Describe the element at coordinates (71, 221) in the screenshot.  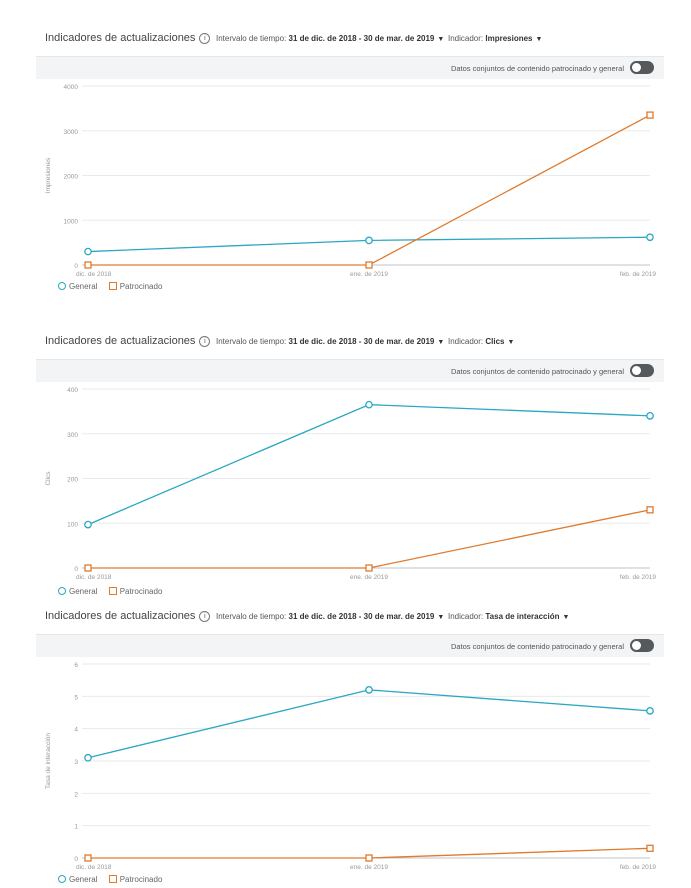
I see `y-tick-label: 1000` at that location.